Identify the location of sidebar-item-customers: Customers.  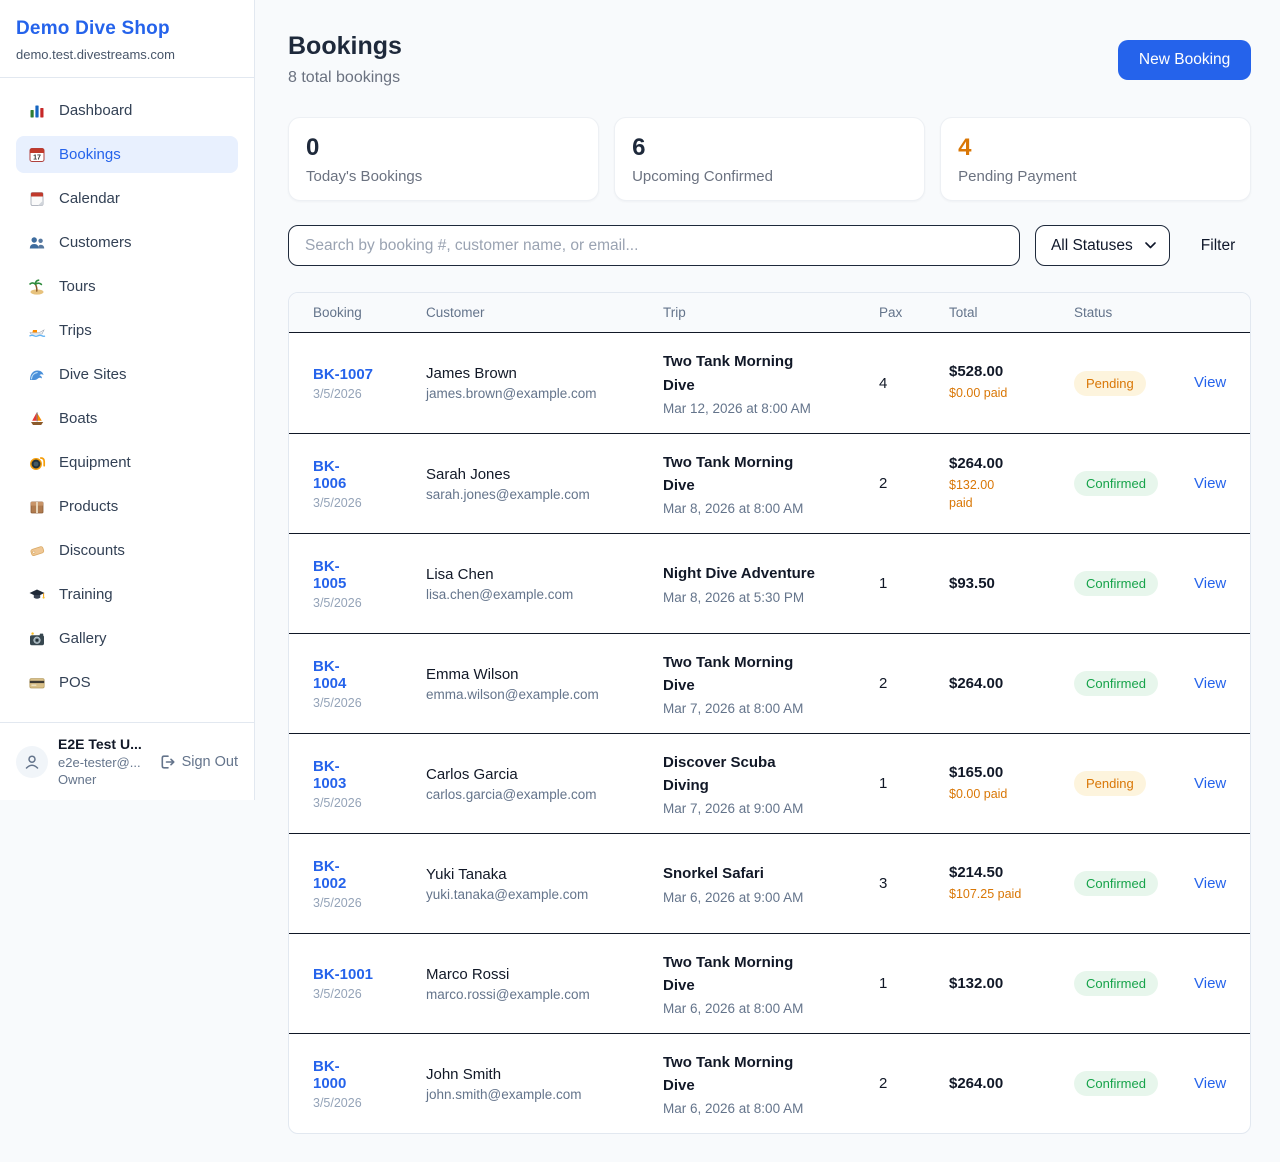
(127, 242).